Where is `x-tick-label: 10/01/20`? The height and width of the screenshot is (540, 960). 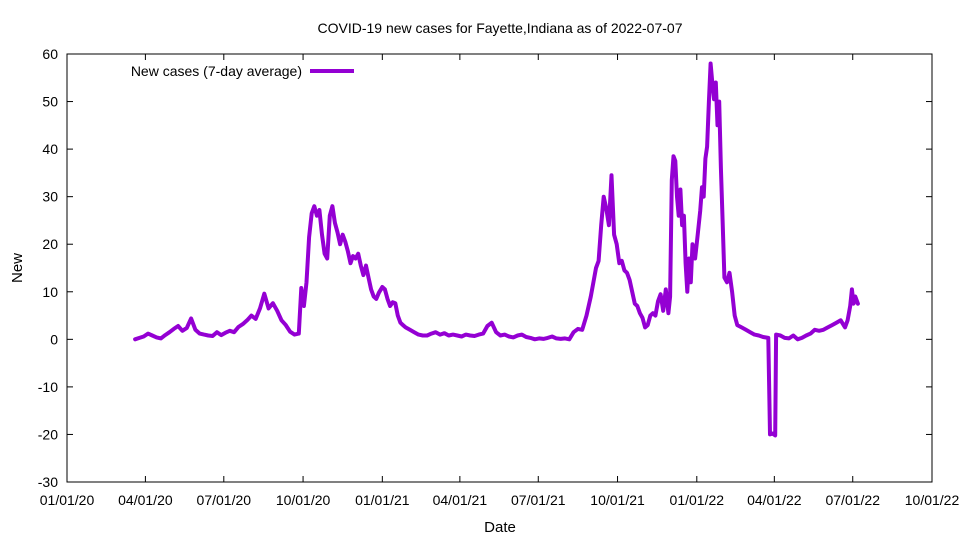 x-tick-label: 10/01/20 is located at coordinates (303, 500).